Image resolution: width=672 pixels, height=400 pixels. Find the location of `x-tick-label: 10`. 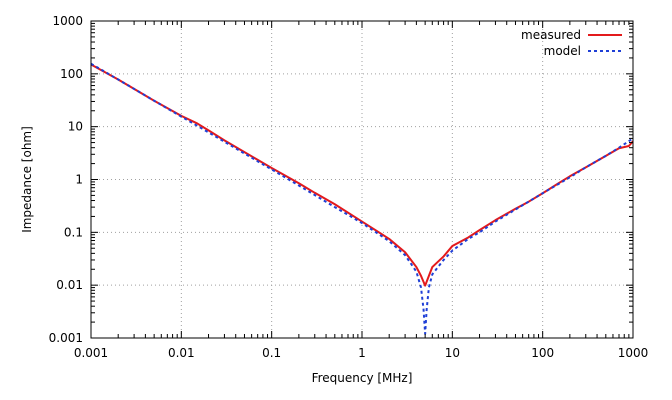

x-tick-label: 10 is located at coordinates (452, 353).